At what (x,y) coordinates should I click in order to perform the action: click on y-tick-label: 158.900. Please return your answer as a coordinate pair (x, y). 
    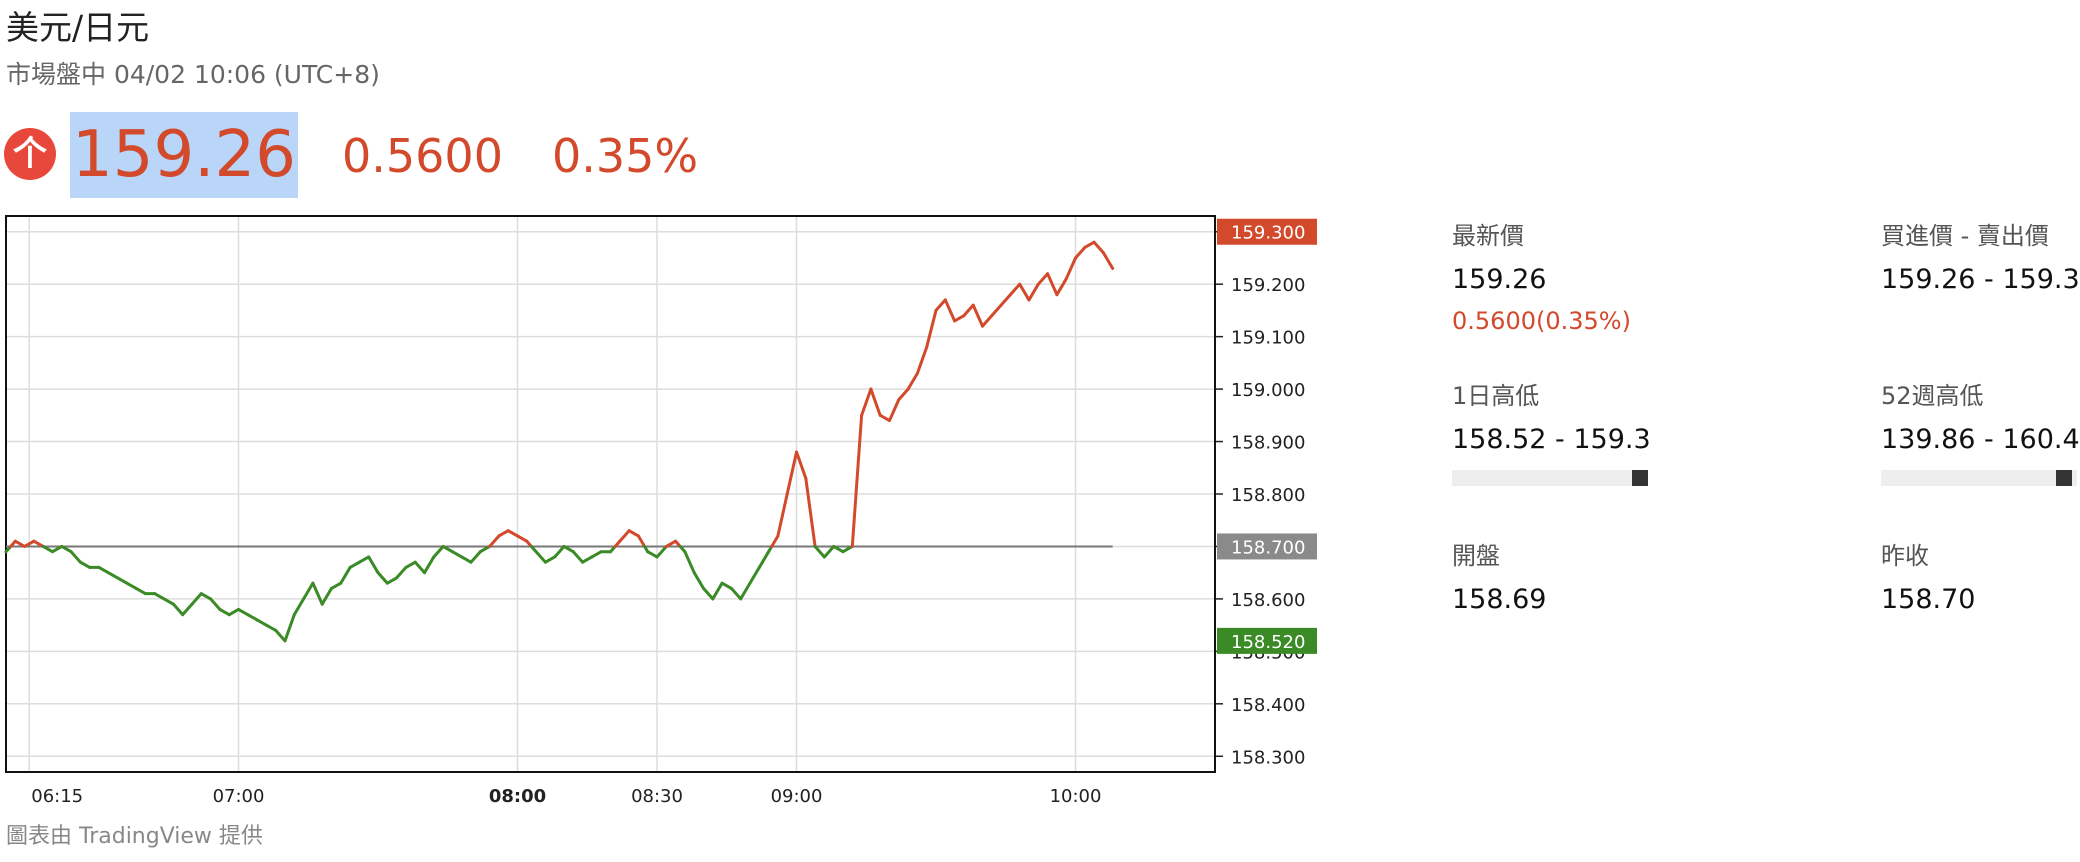
    Looking at the image, I should click on (1268, 443).